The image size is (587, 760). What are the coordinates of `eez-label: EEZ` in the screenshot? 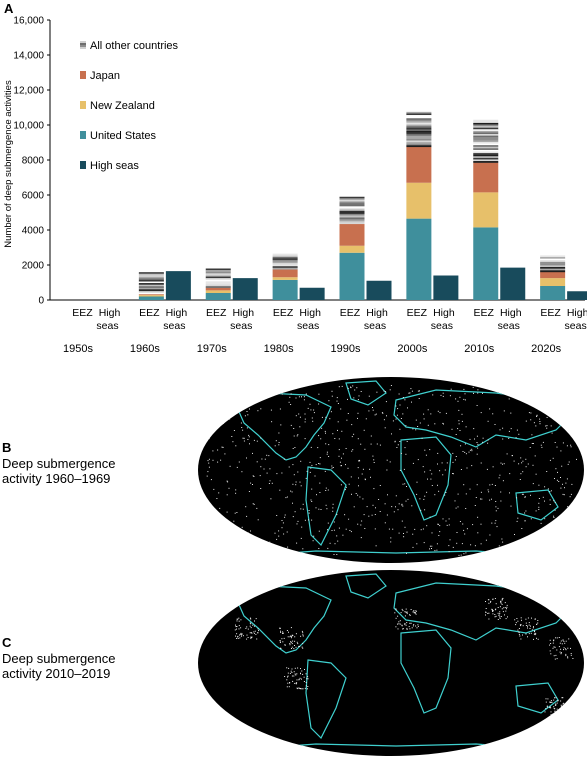 It's located at (216, 313).